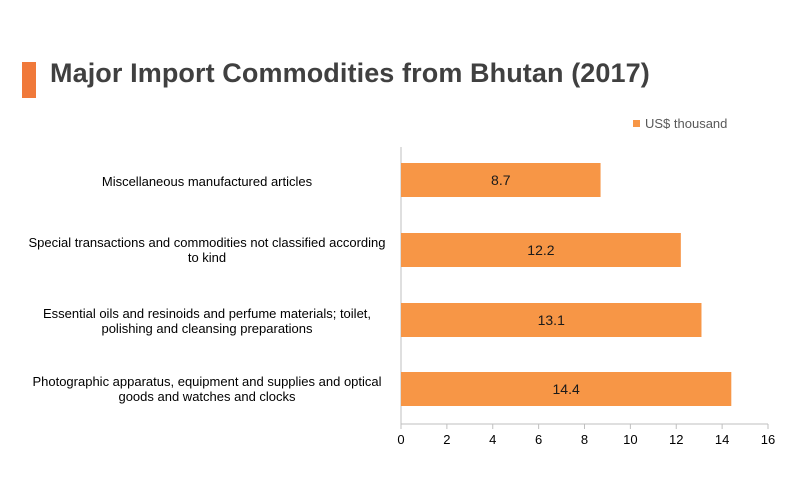  Describe the element at coordinates (538, 439) in the screenshot. I see `x-tick-label: 6` at that location.